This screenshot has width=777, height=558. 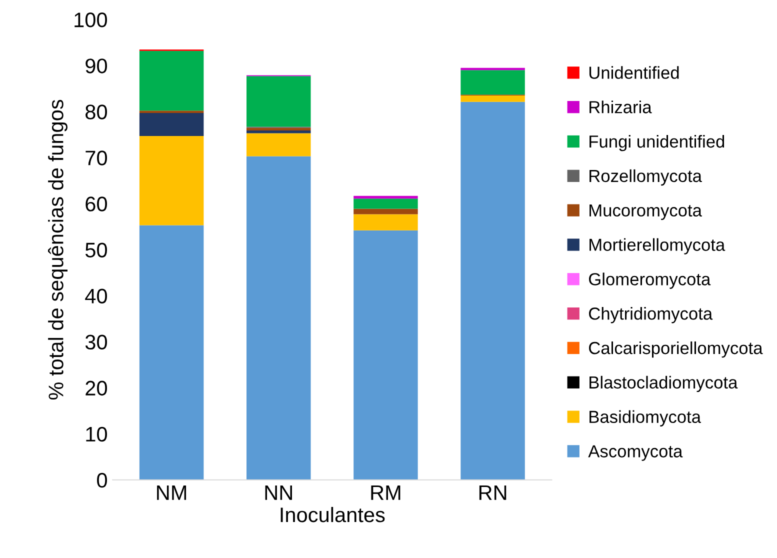 I want to click on legend-label: Blastocladiomycota, so click(x=664, y=384).